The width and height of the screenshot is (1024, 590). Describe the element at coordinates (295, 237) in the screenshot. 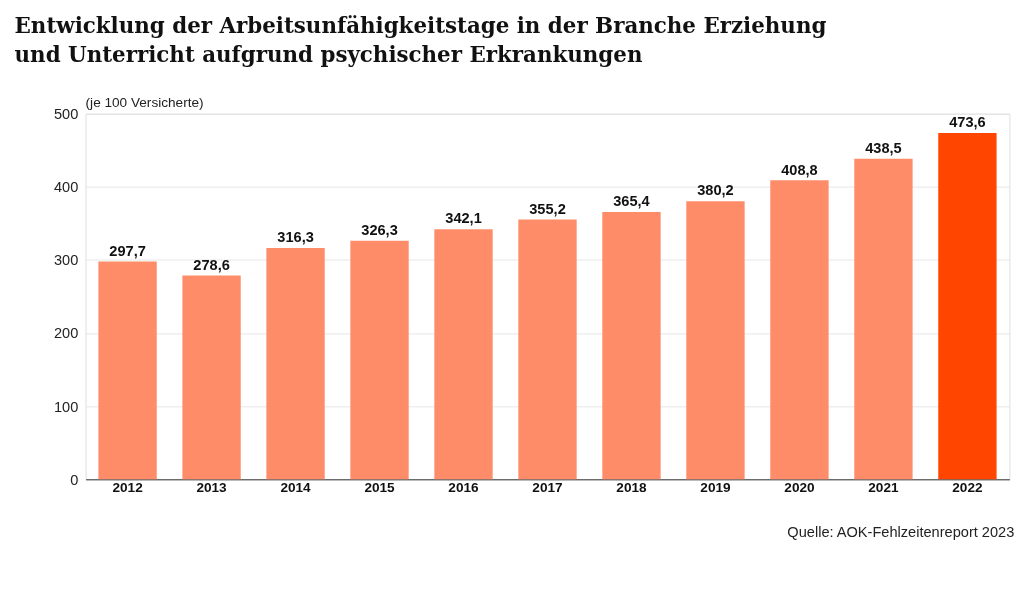

I see `data-label: 316,3` at that location.